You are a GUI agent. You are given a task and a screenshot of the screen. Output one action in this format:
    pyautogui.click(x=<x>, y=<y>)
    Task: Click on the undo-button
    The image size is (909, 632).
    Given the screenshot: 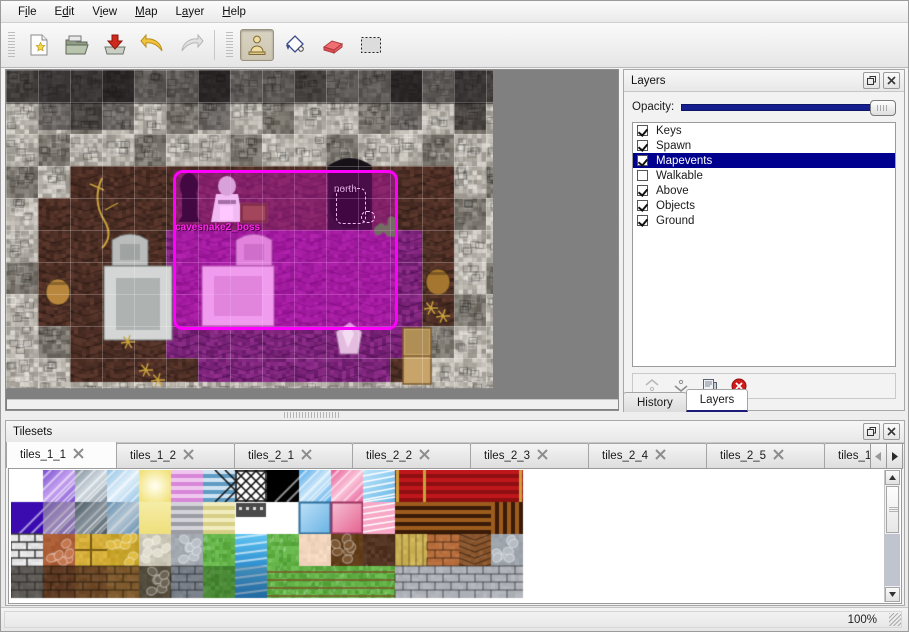 What is the action you would take?
    pyautogui.click(x=153, y=45)
    